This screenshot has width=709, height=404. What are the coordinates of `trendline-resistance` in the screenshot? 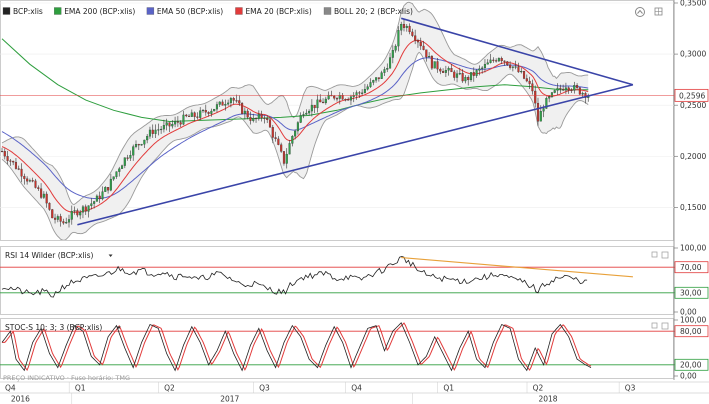 It's located at (517, 51).